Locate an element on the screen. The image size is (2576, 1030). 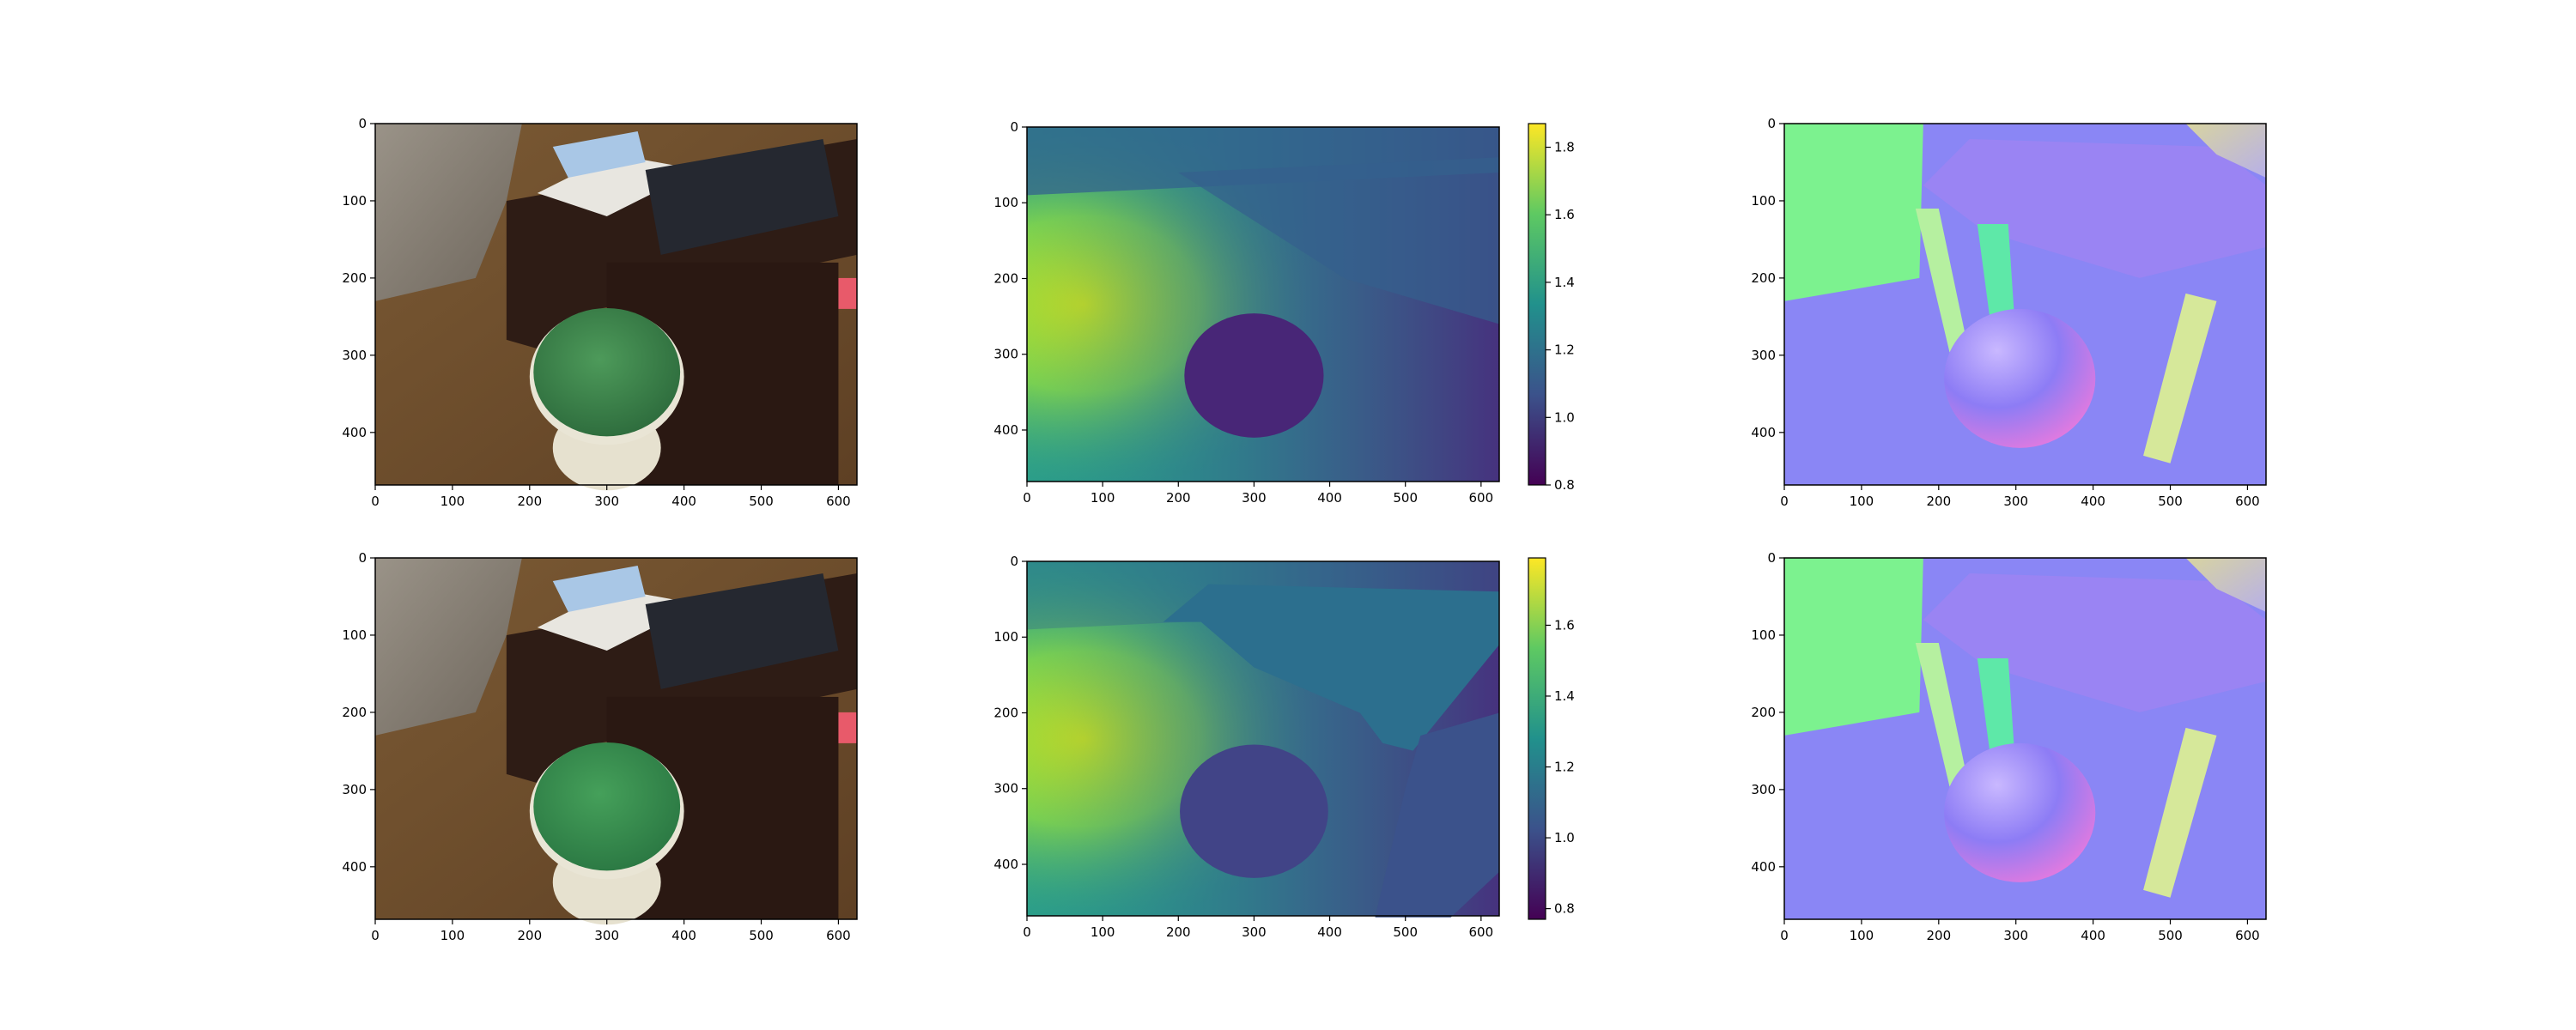
depth-desk is located at coordinates (1338, 240).